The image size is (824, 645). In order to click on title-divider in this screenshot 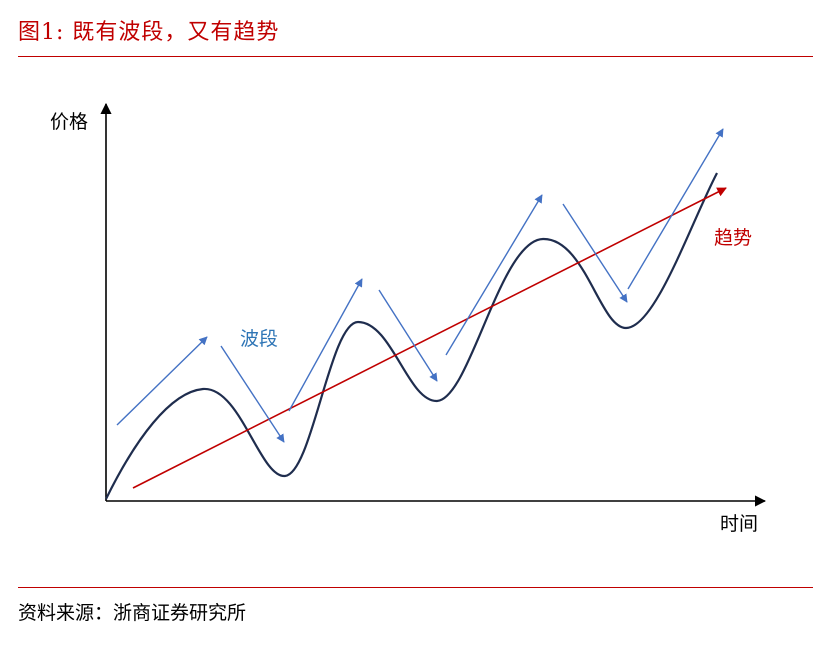, I will do `click(415, 56)`.